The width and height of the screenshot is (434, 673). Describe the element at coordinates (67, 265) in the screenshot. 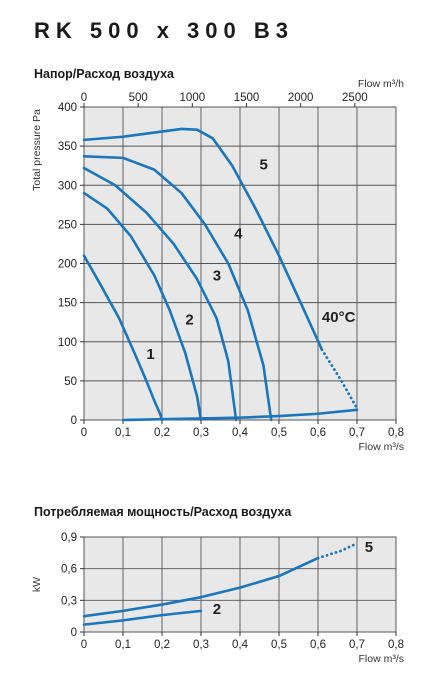

I see `y-tick-label: 200` at that location.